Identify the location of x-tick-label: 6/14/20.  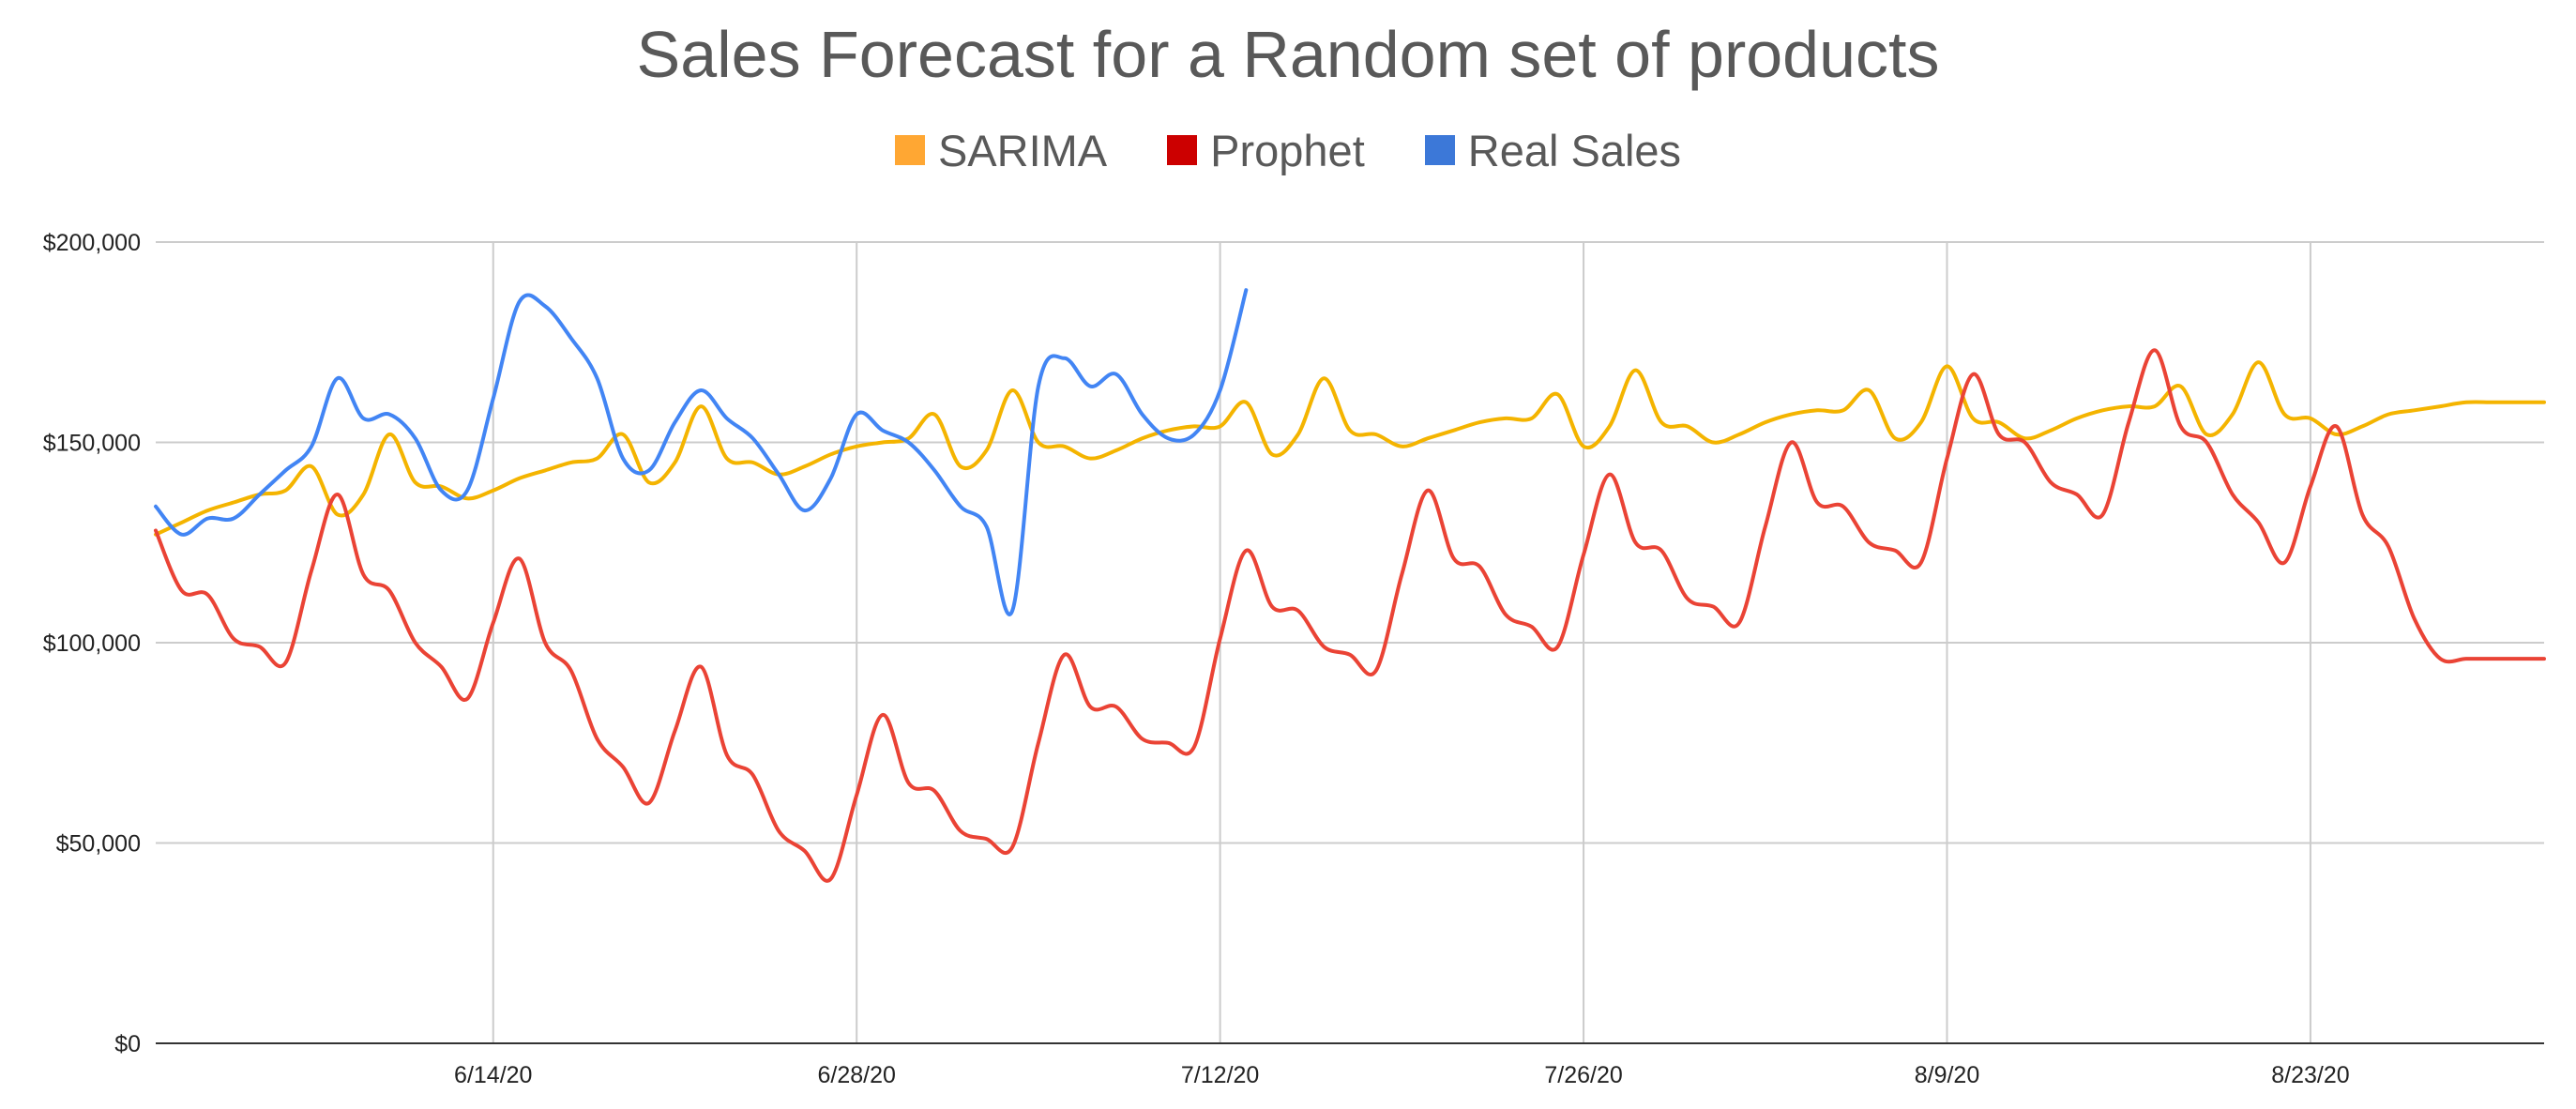
(493, 1075).